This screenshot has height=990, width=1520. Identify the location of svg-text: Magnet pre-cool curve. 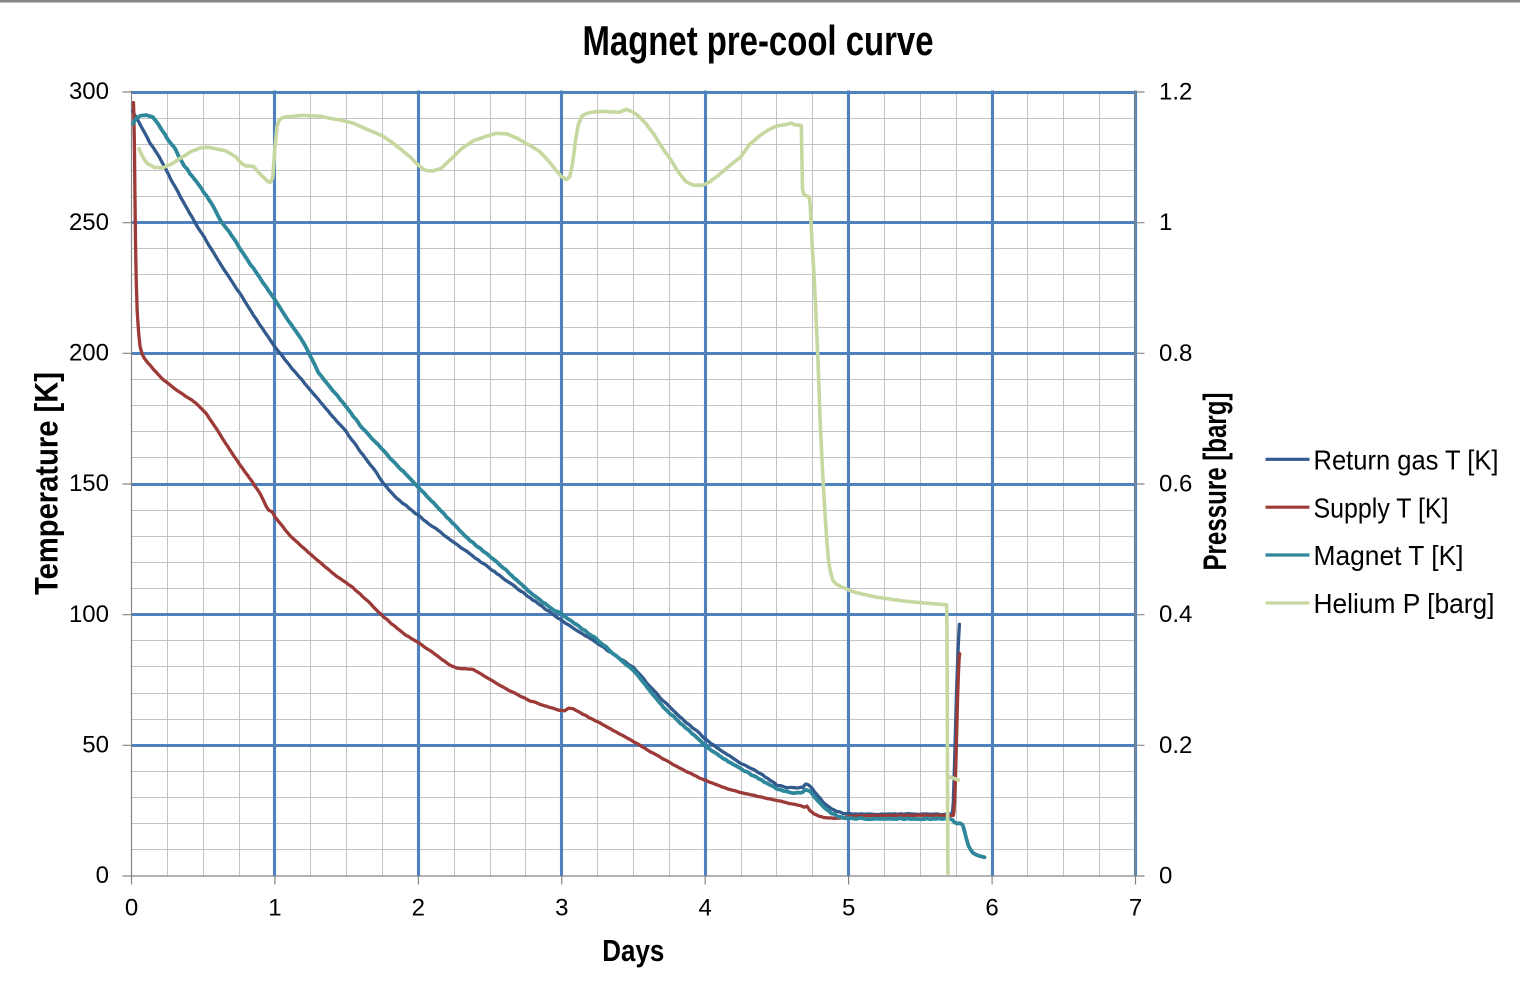
(758, 40).